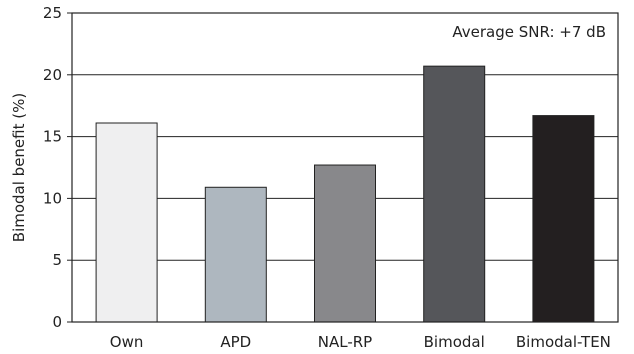  What do you see at coordinates (454, 342) in the screenshot?
I see `x-tick-label: Bimodal` at bounding box center [454, 342].